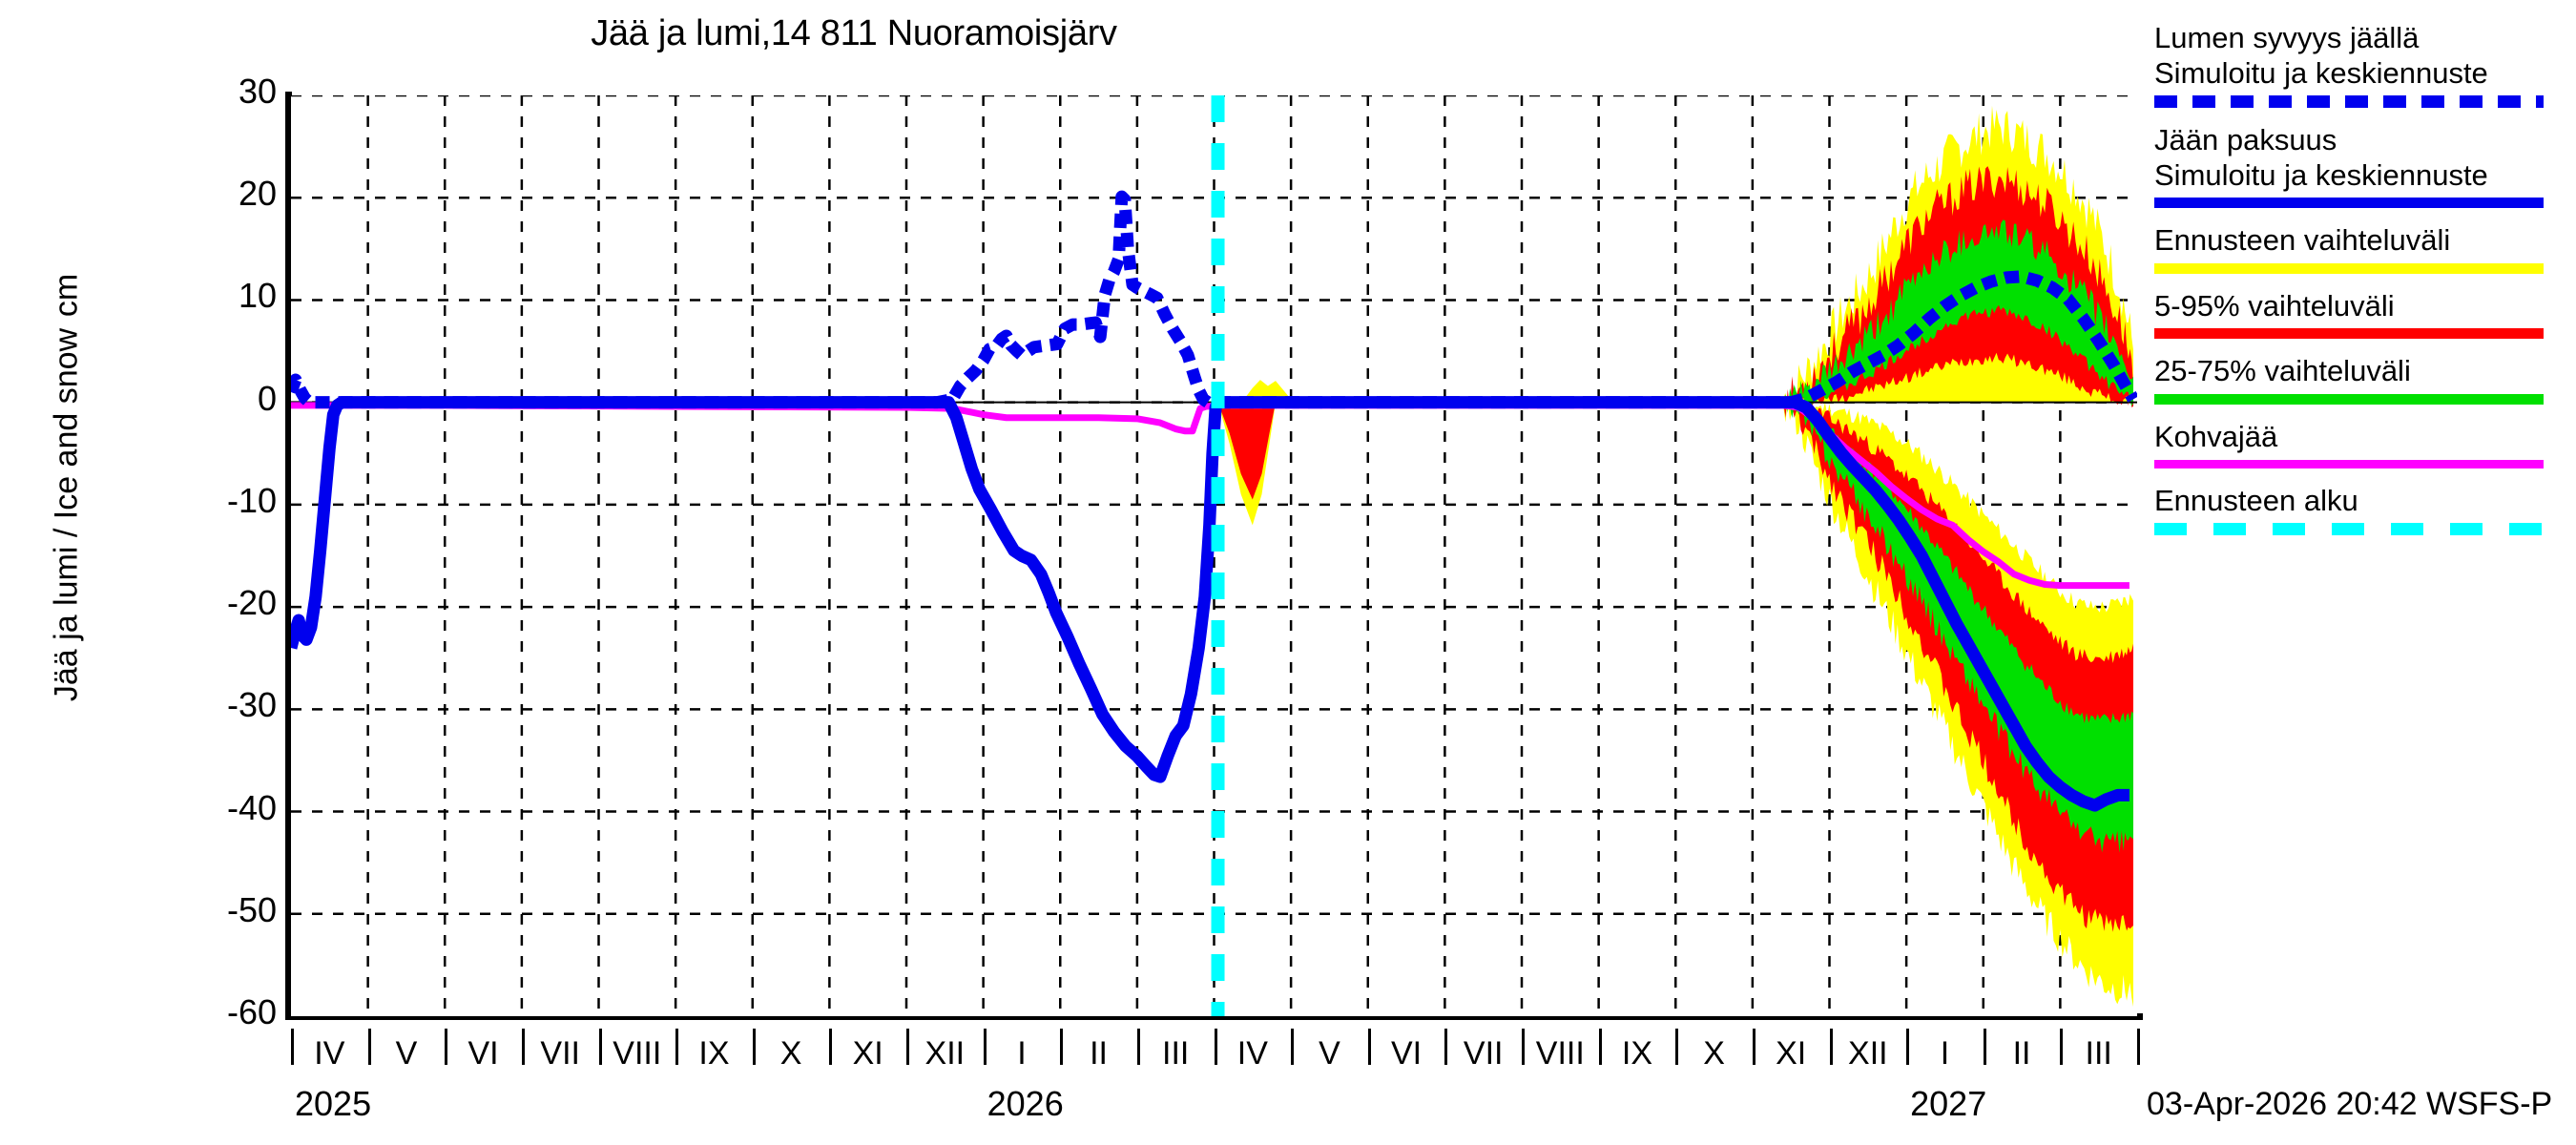  Describe the element at coordinates (288, 556) in the screenshot. I see `y-axis-line` at that location.